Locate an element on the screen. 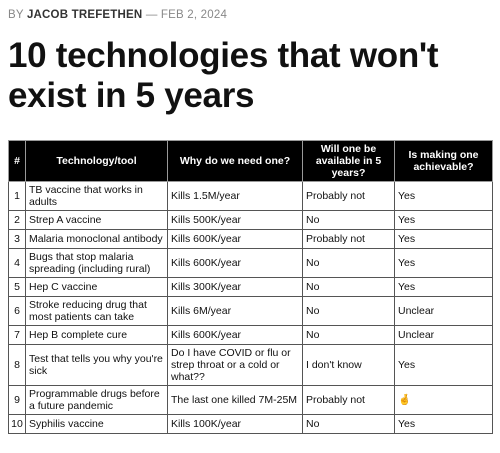  author: JACOB TREFETHEN is located at coordinates (84, 15).